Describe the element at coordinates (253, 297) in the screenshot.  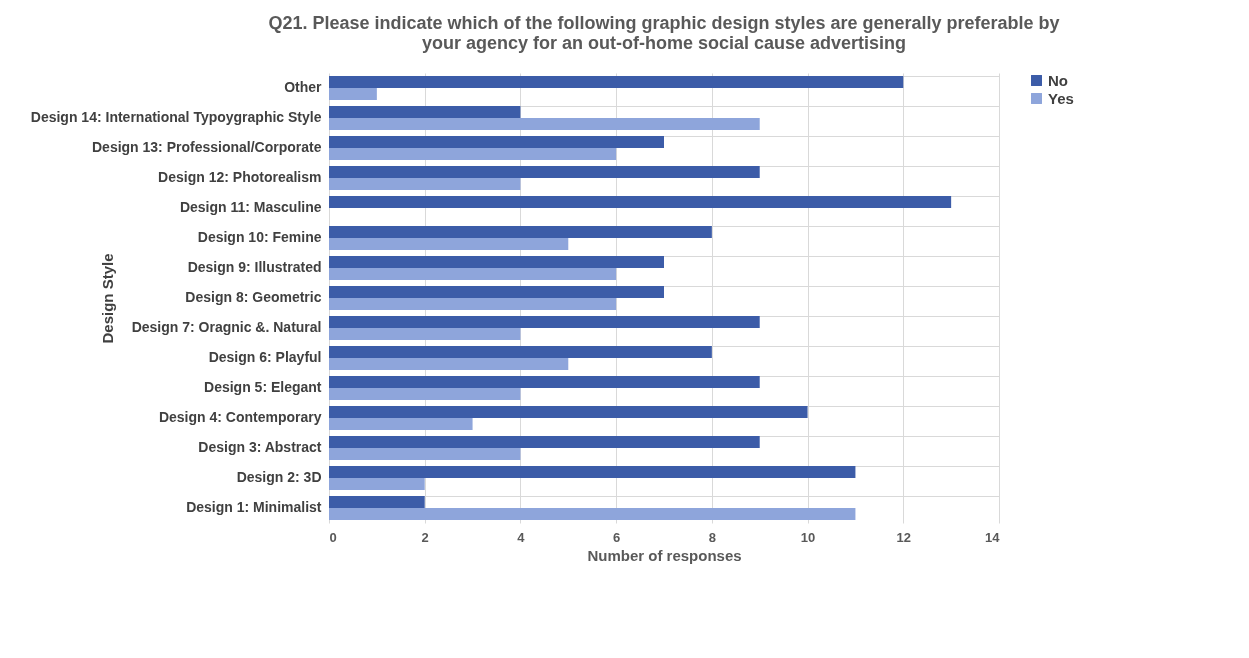
I see `y-tick-label: Design 8: Geometric` at that location.